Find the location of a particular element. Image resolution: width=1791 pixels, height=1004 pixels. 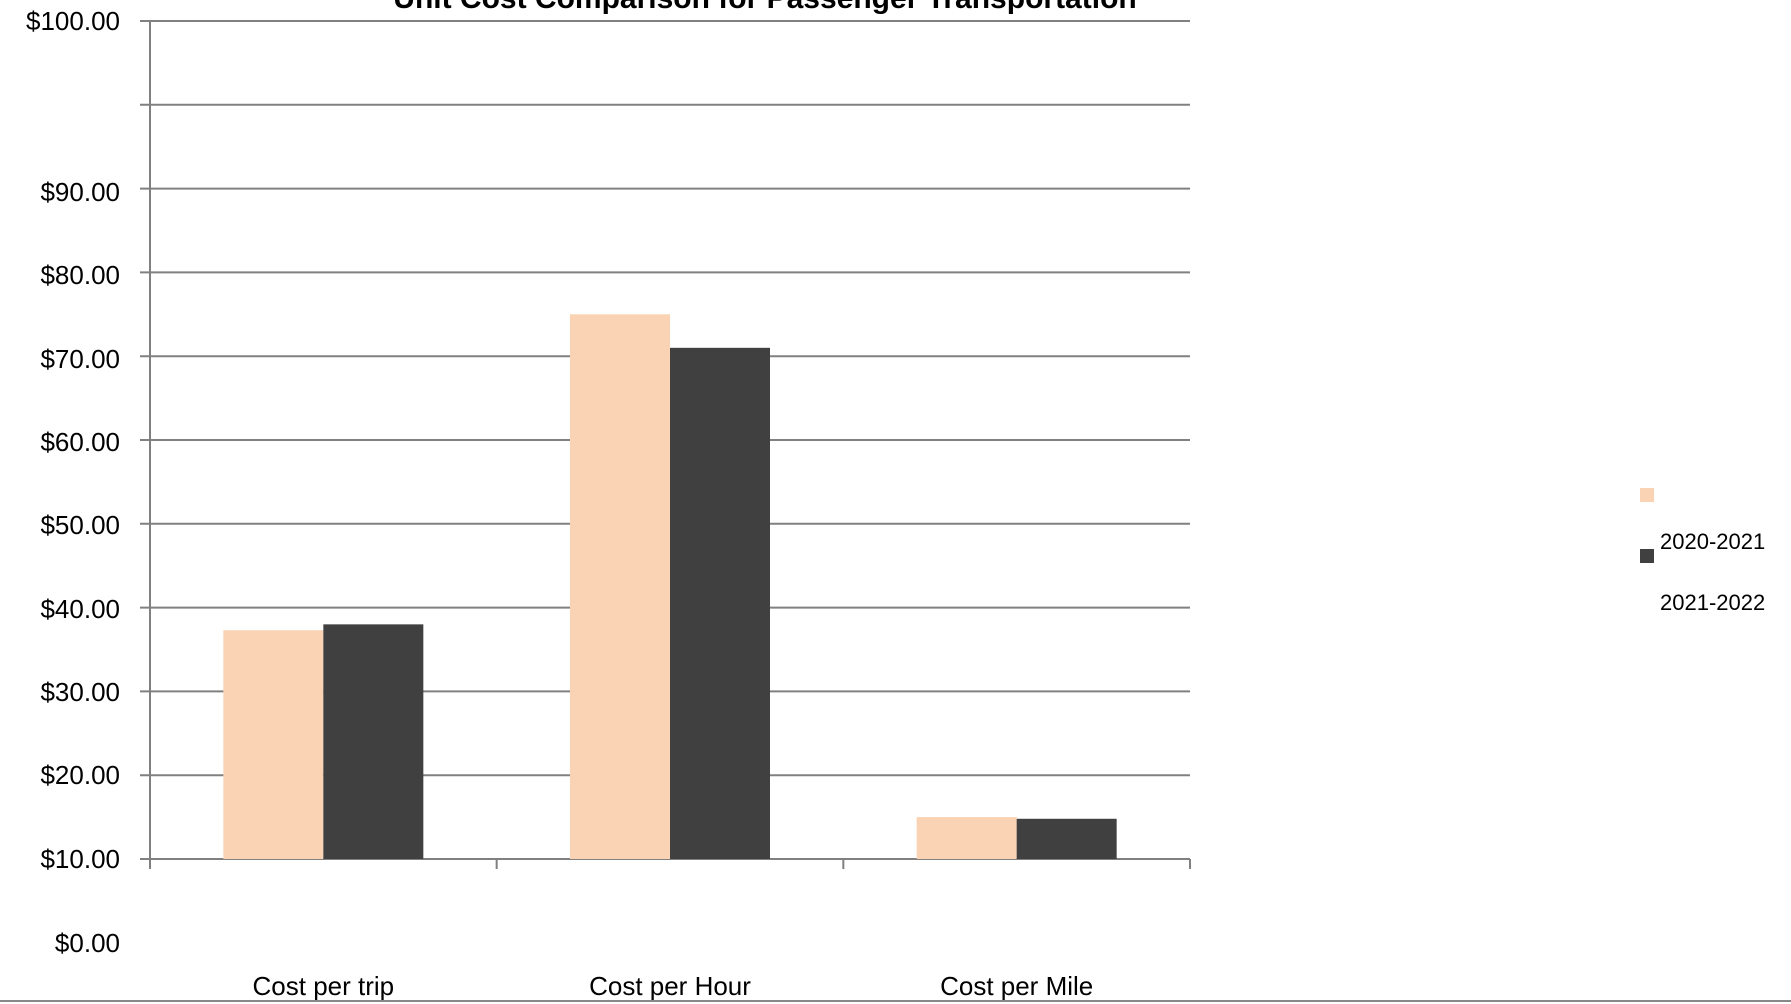

y-tick-label: $30.00 is located at coordinates (80, 692).